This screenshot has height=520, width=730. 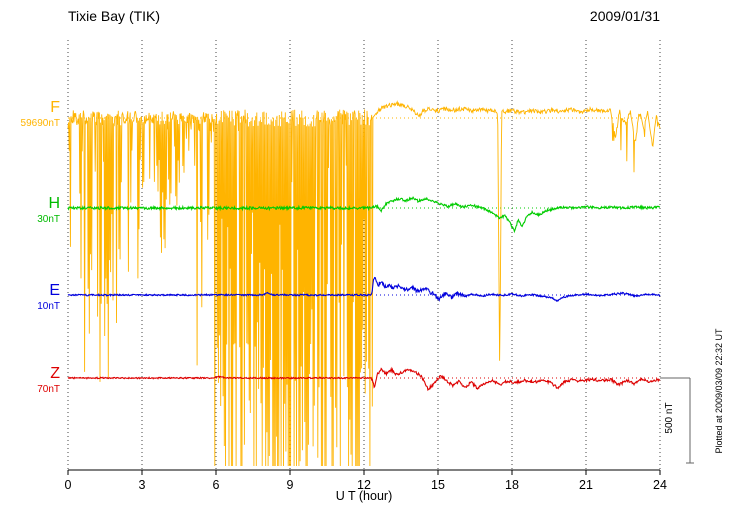 What do you see at coordinates (68, 485) in the screenshot?
I see `x-tick-label: 0` at bounding box center [68, 485].